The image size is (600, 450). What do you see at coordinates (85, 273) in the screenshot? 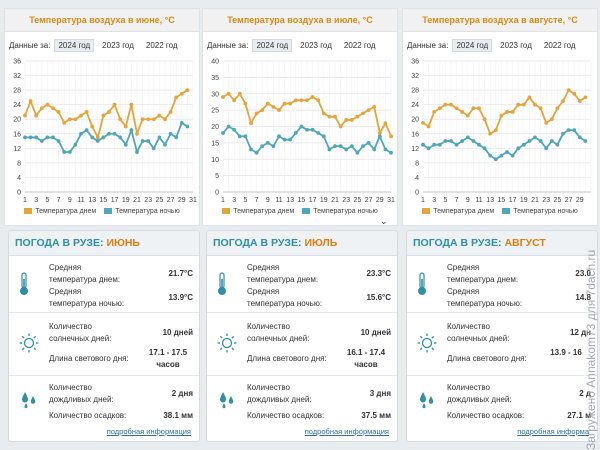
I see `avg-day-label: Средняя температура днем:` at bounding box center [85, 273].